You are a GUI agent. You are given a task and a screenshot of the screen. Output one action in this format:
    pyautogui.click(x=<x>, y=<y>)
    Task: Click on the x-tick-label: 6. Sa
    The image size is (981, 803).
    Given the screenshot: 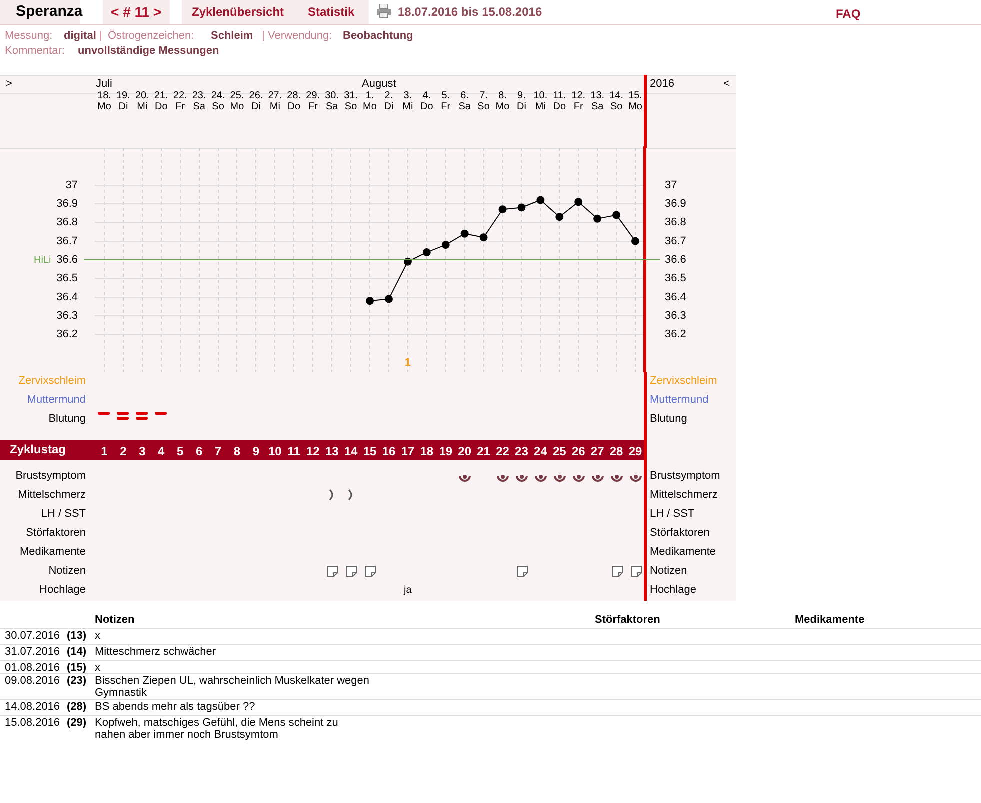 What is the action you would take?
    pyautogui.click(x=465, y=101)
    